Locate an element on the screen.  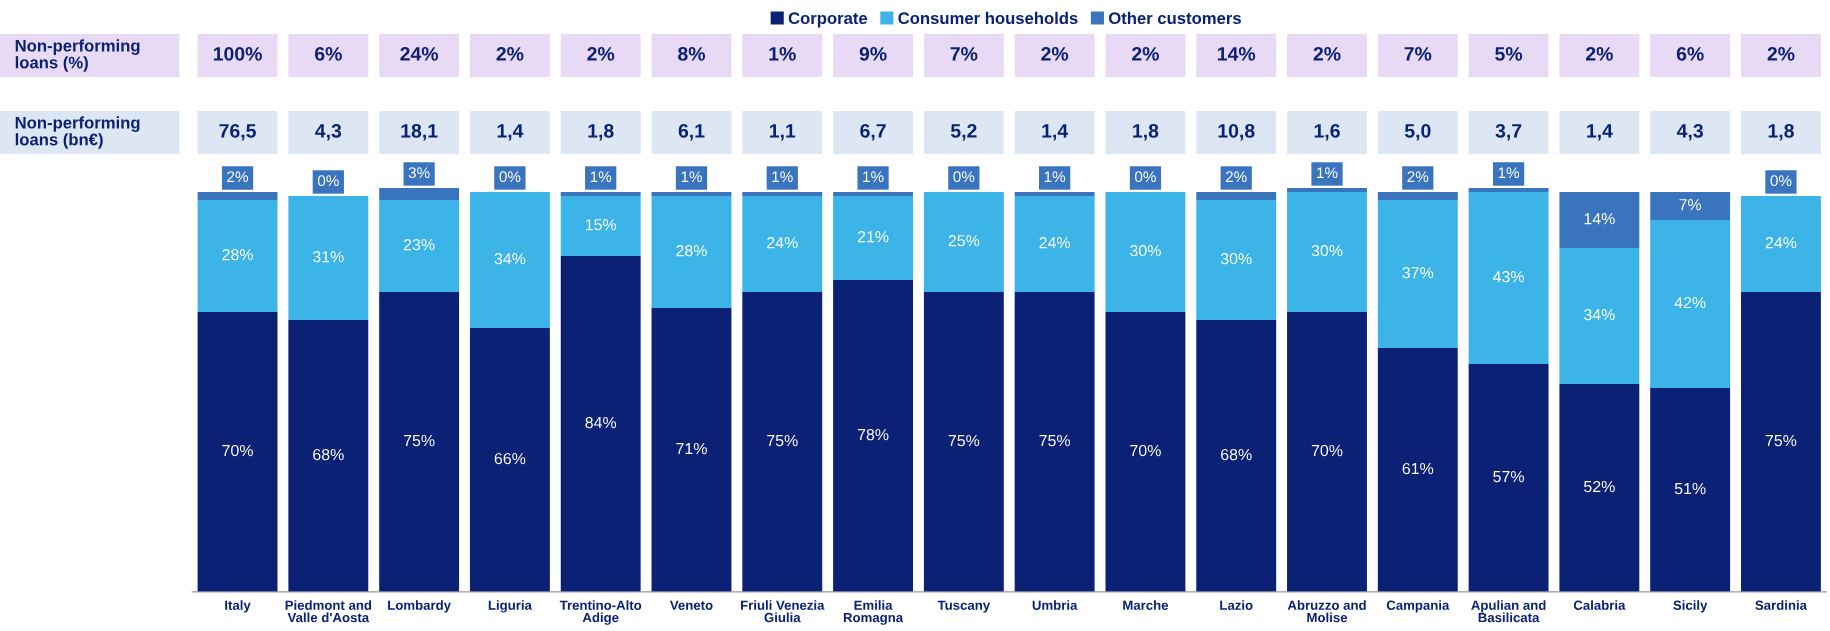
data-label: 42% is located at coordinates (1690, 302).